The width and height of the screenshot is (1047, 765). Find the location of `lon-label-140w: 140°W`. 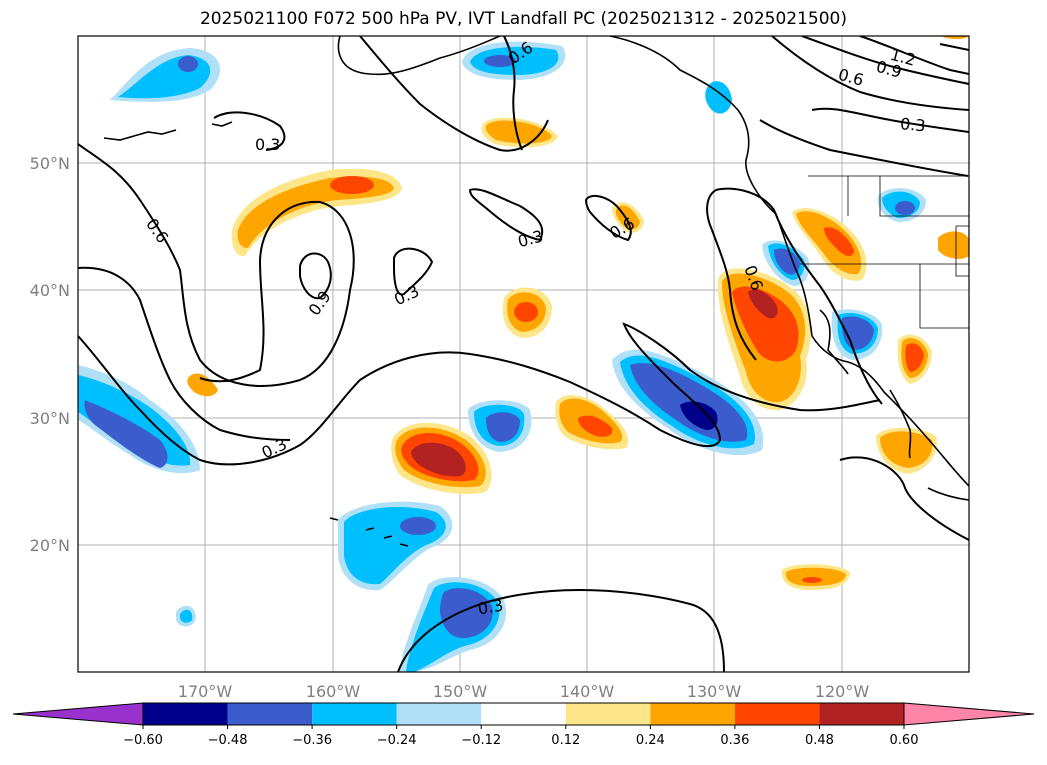

lon-label-140w: 140°W is located at coordinates (587, 691).